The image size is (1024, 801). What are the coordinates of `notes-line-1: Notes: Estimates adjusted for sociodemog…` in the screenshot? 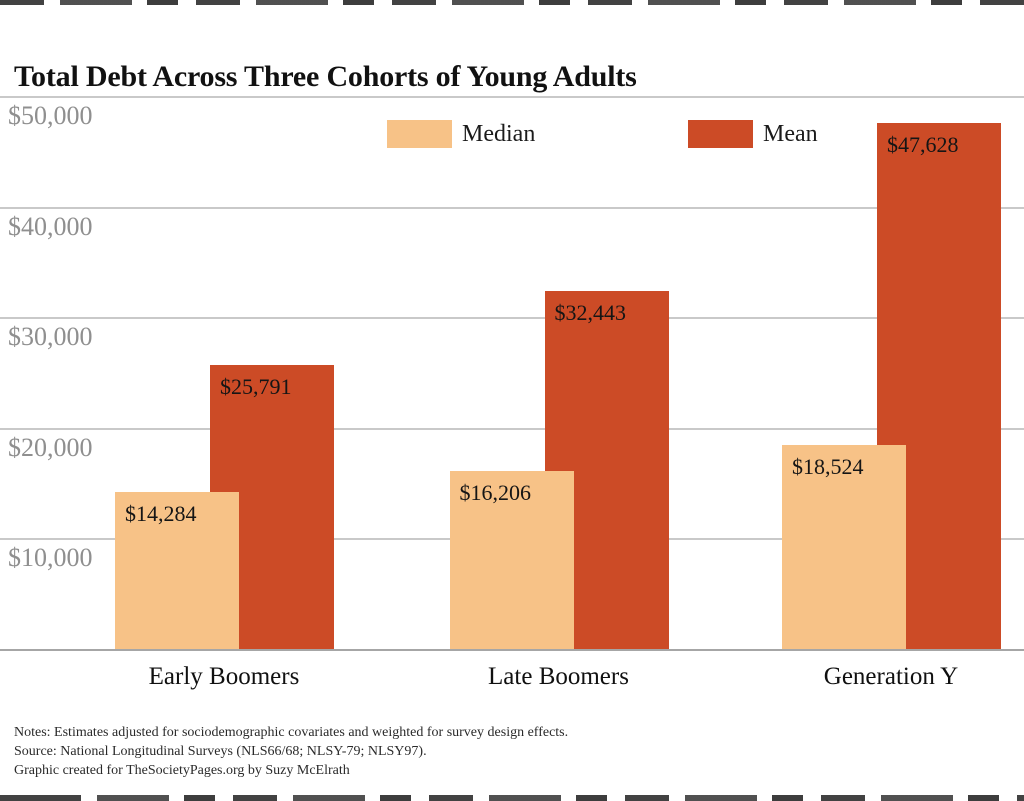 It's located at (291, 732).